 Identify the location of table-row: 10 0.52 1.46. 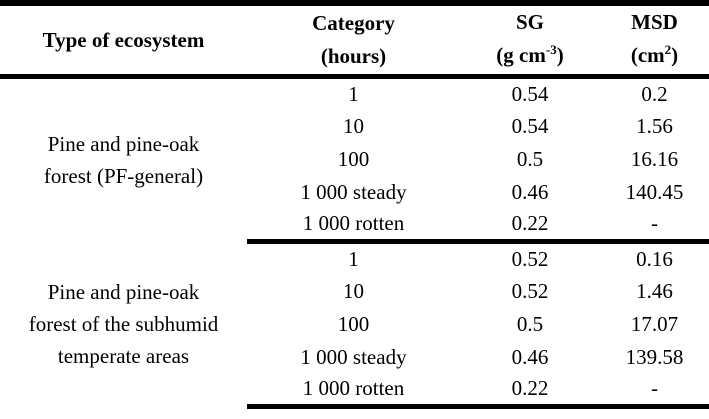
(354, 291).